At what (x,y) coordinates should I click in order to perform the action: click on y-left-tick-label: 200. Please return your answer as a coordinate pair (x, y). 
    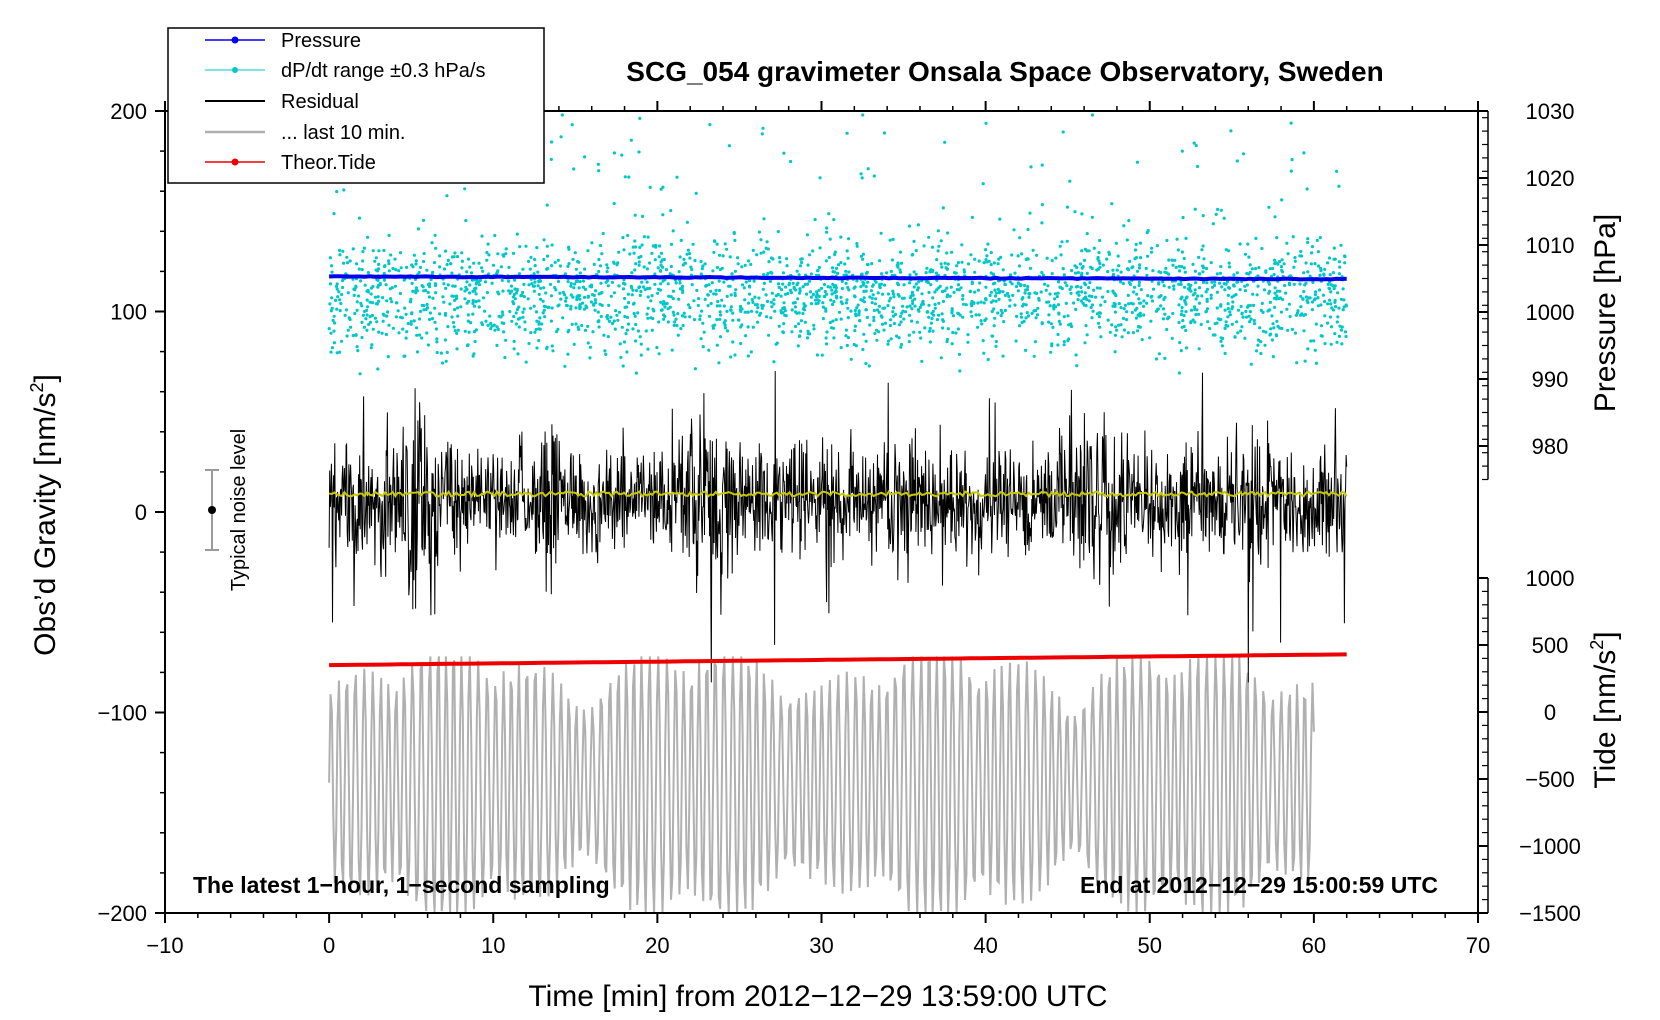
    Looking at the image, I should click on (128, 111).